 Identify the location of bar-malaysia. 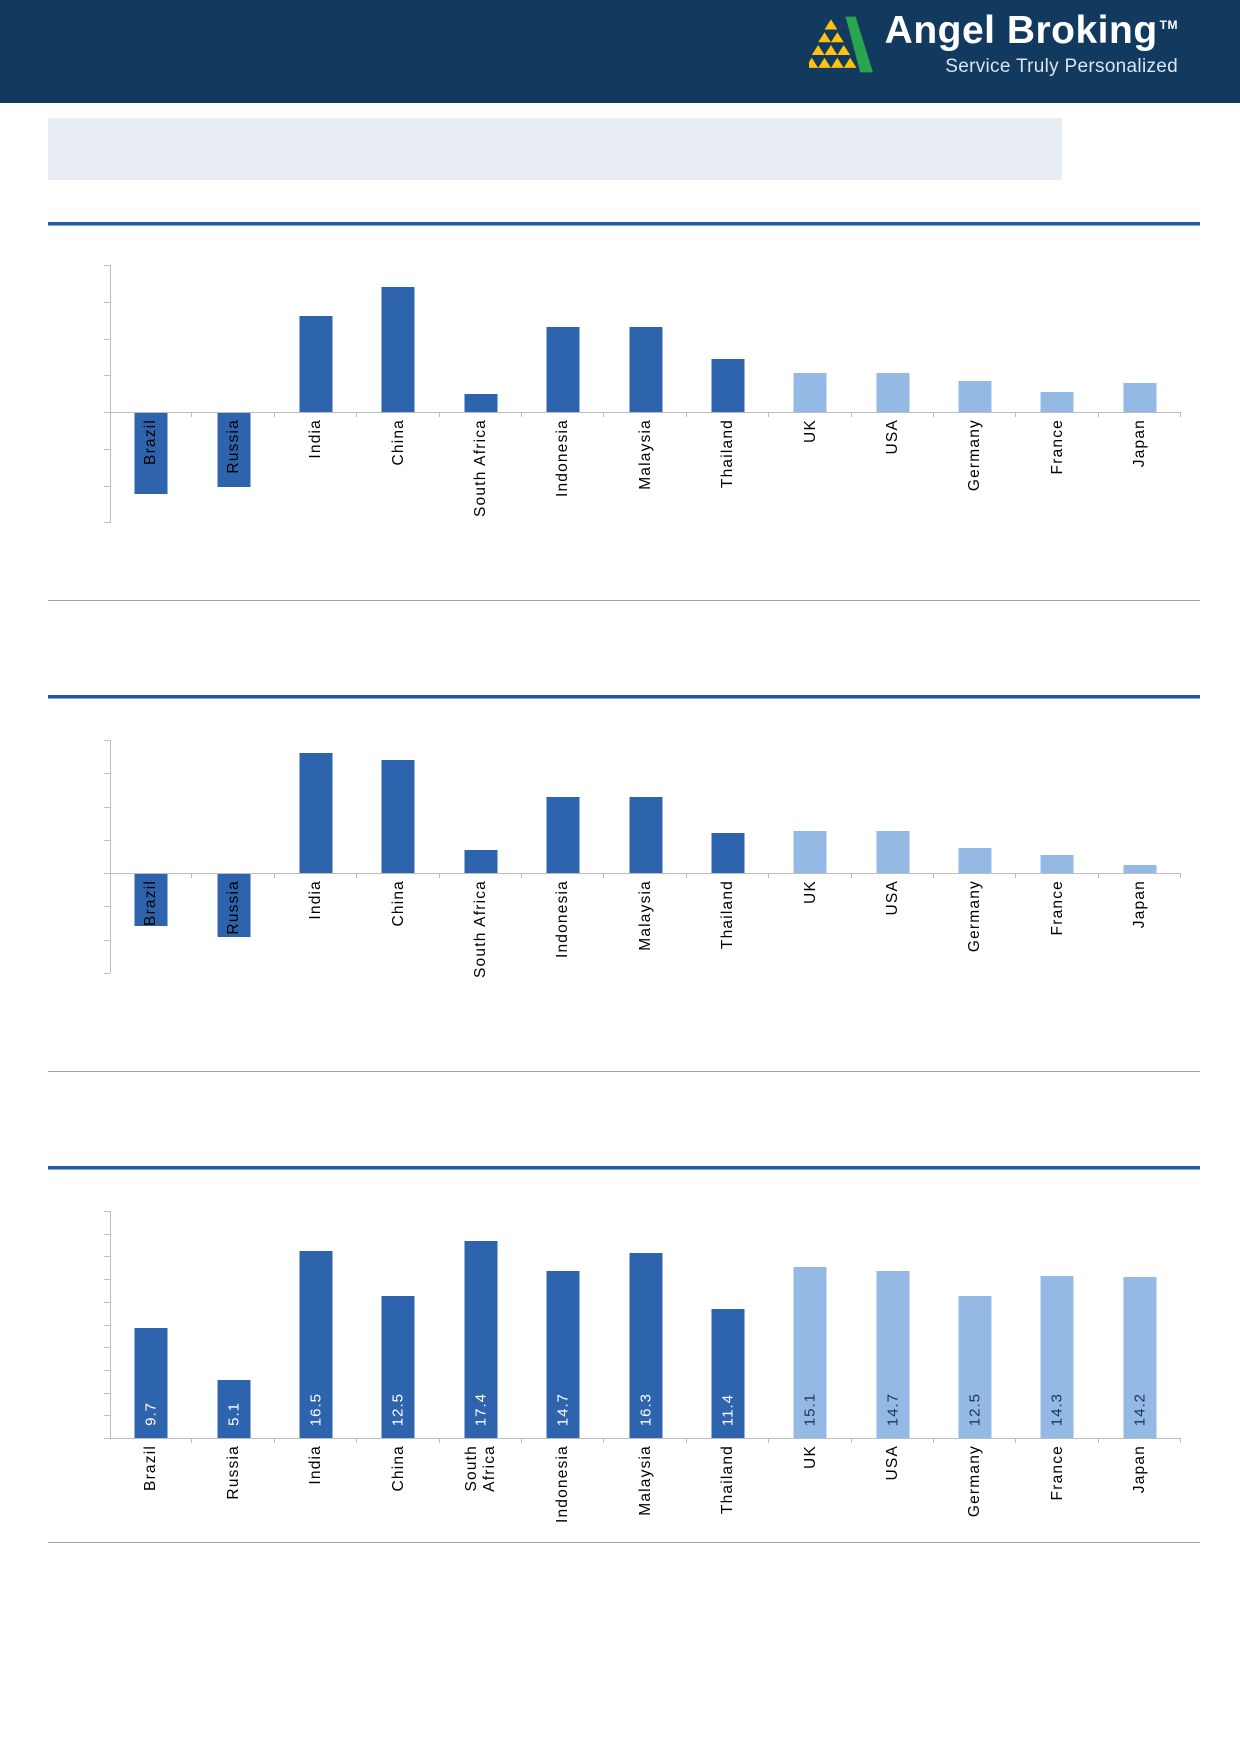
(646, 369).